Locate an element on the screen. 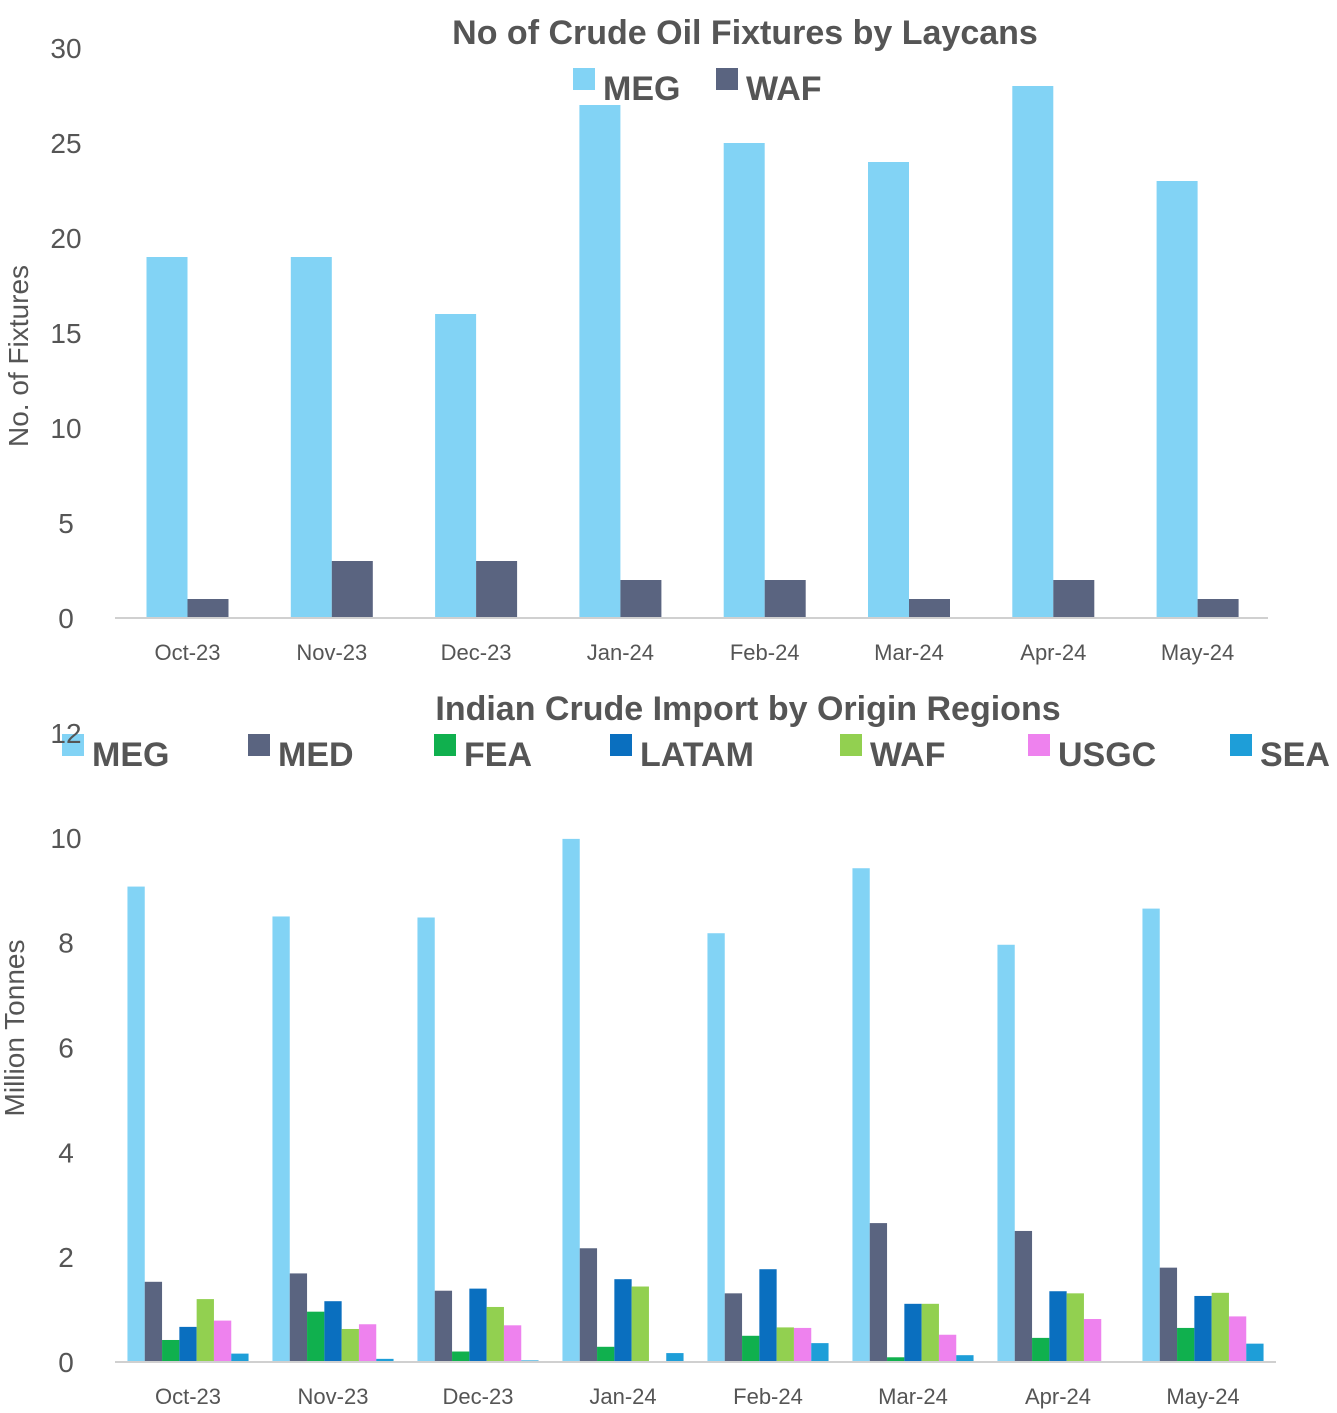 The width and height of the screenshot is (1337, 1413). y-axis-label: No. of Fixtures is located at coordinates (18, 356).